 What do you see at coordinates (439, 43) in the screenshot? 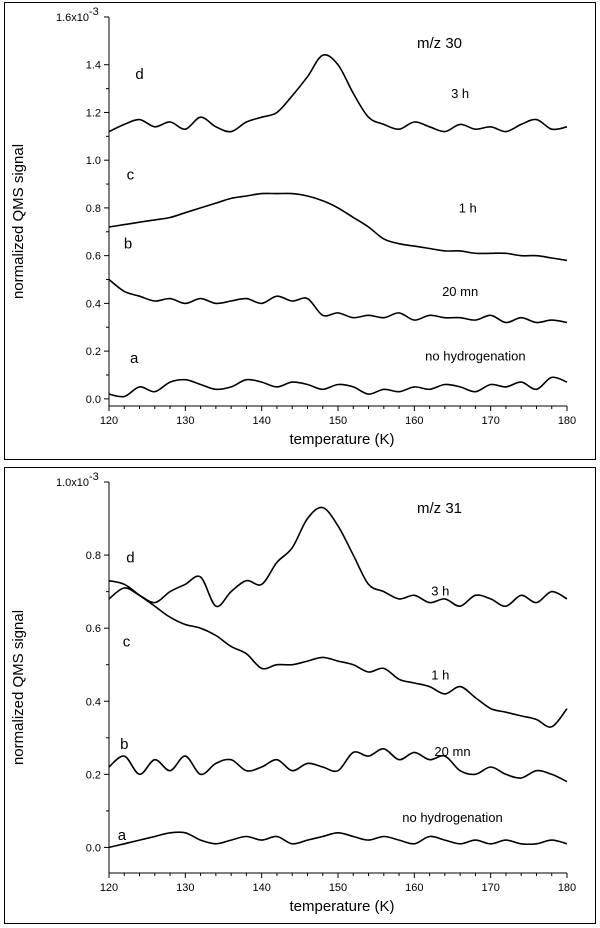
I see `mz-label: m/z 30` at bounding box center [439, 43].